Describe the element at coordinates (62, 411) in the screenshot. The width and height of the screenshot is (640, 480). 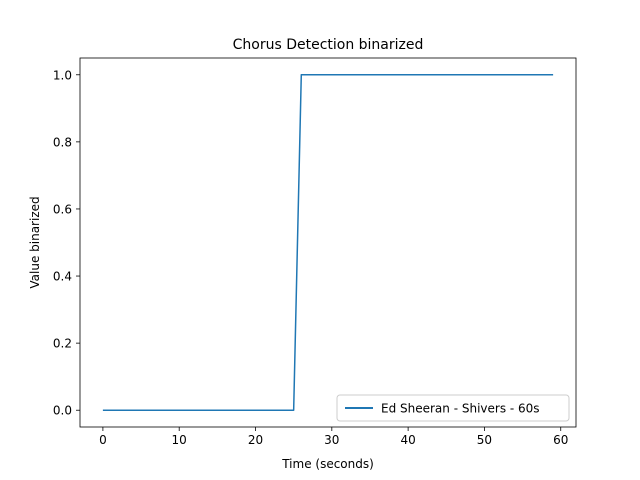
I see `y-tick-label: 0.0` at that location.